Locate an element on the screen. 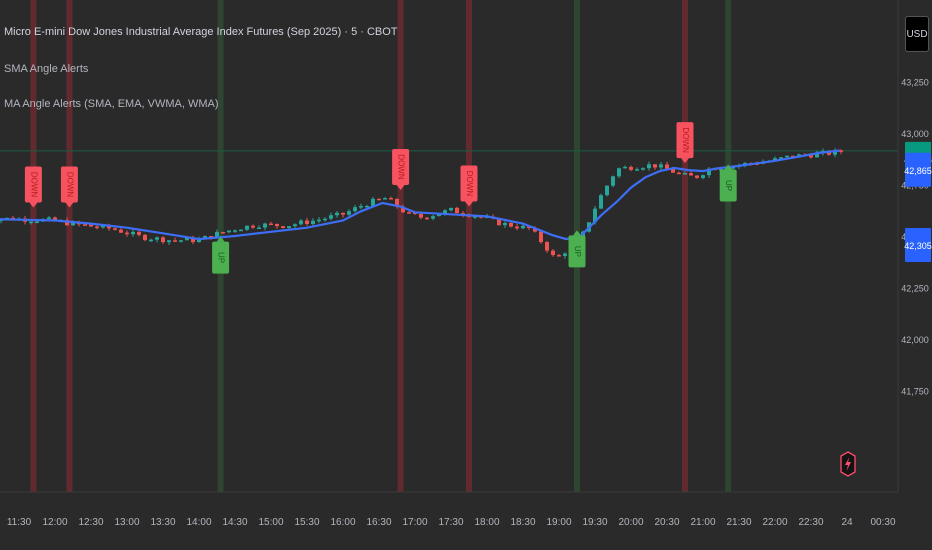 This screenshot has width=932, height=550. x-tick-label: 16:00 is located at coordinates (342, 522).